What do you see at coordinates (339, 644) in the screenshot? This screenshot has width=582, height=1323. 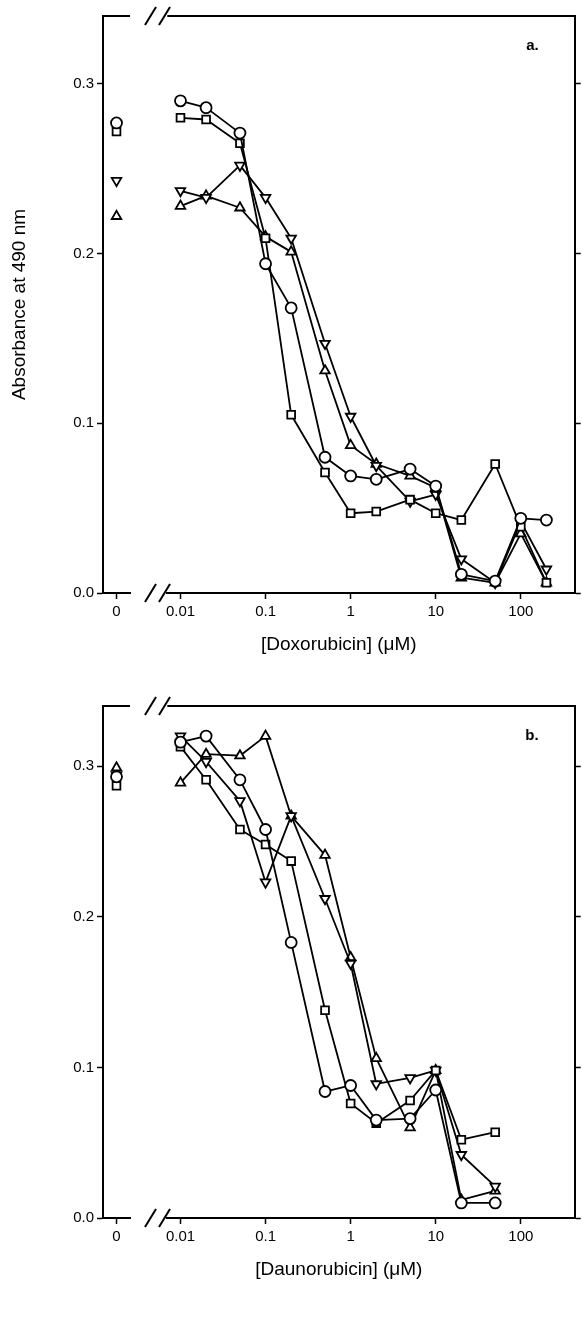 I see `x-axis-title: [Doxorubicin] (μM)` at bounding box center [339, 644].